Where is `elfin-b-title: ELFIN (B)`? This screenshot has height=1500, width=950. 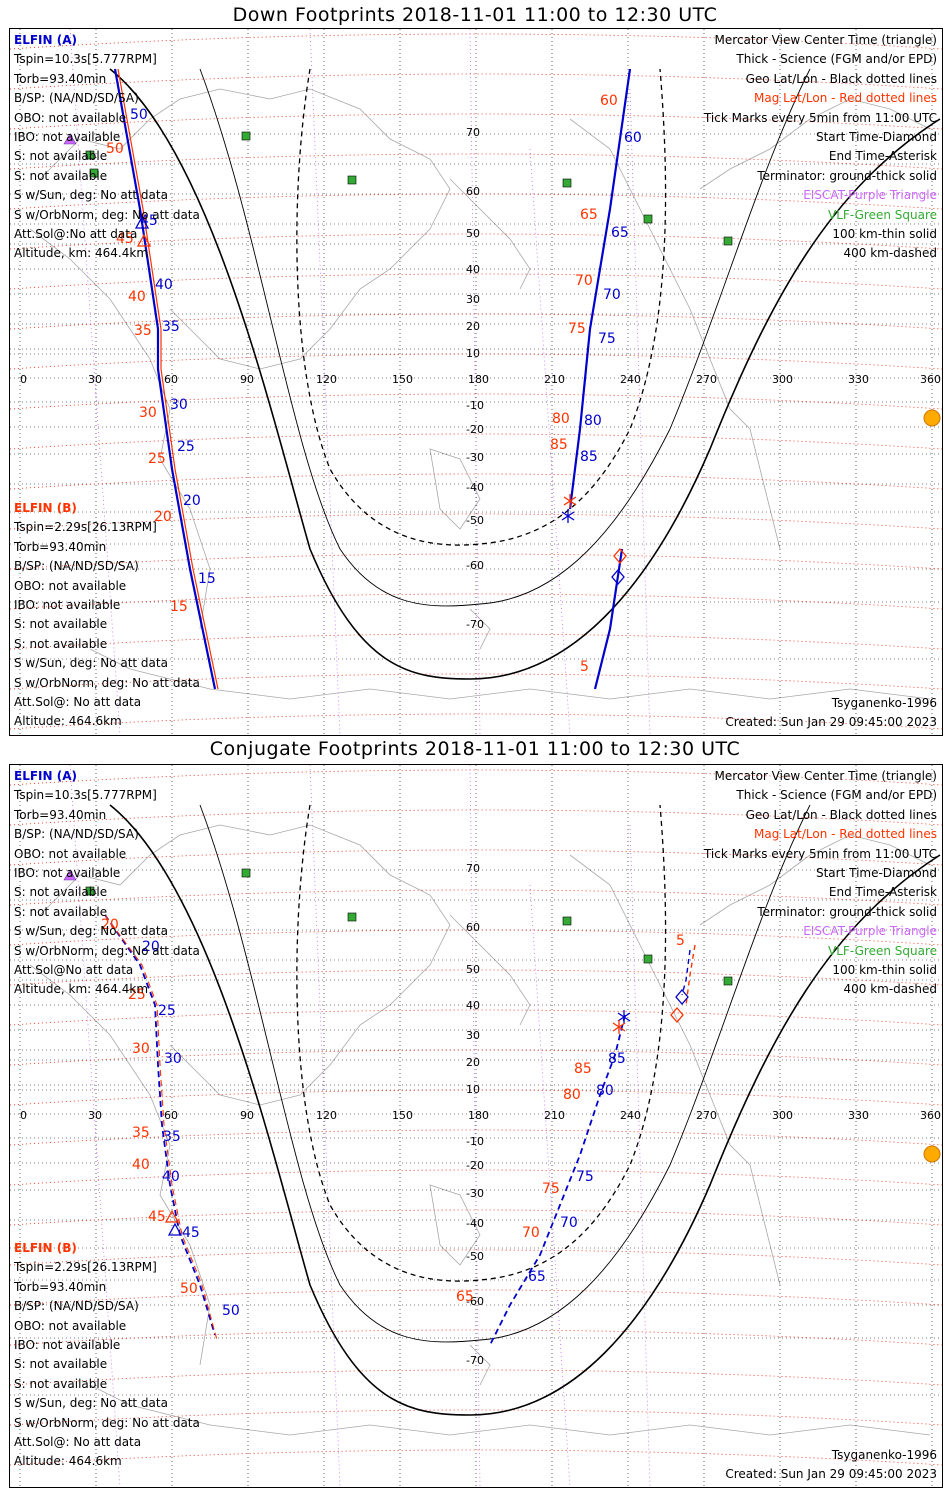 elfin-b-title: ELFIN (B) is located at coordinates (45, 508).